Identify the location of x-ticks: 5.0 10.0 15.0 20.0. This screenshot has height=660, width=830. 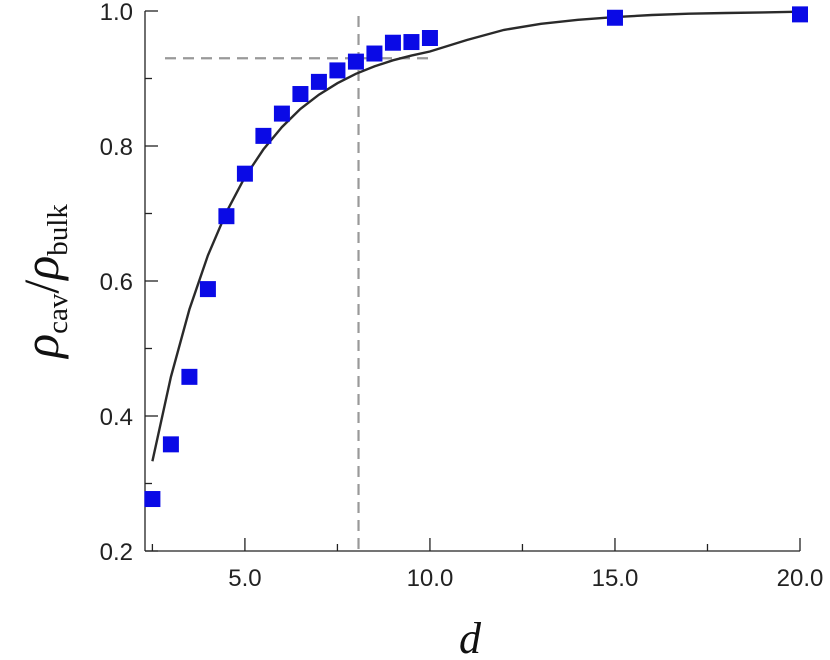
(487, 565).